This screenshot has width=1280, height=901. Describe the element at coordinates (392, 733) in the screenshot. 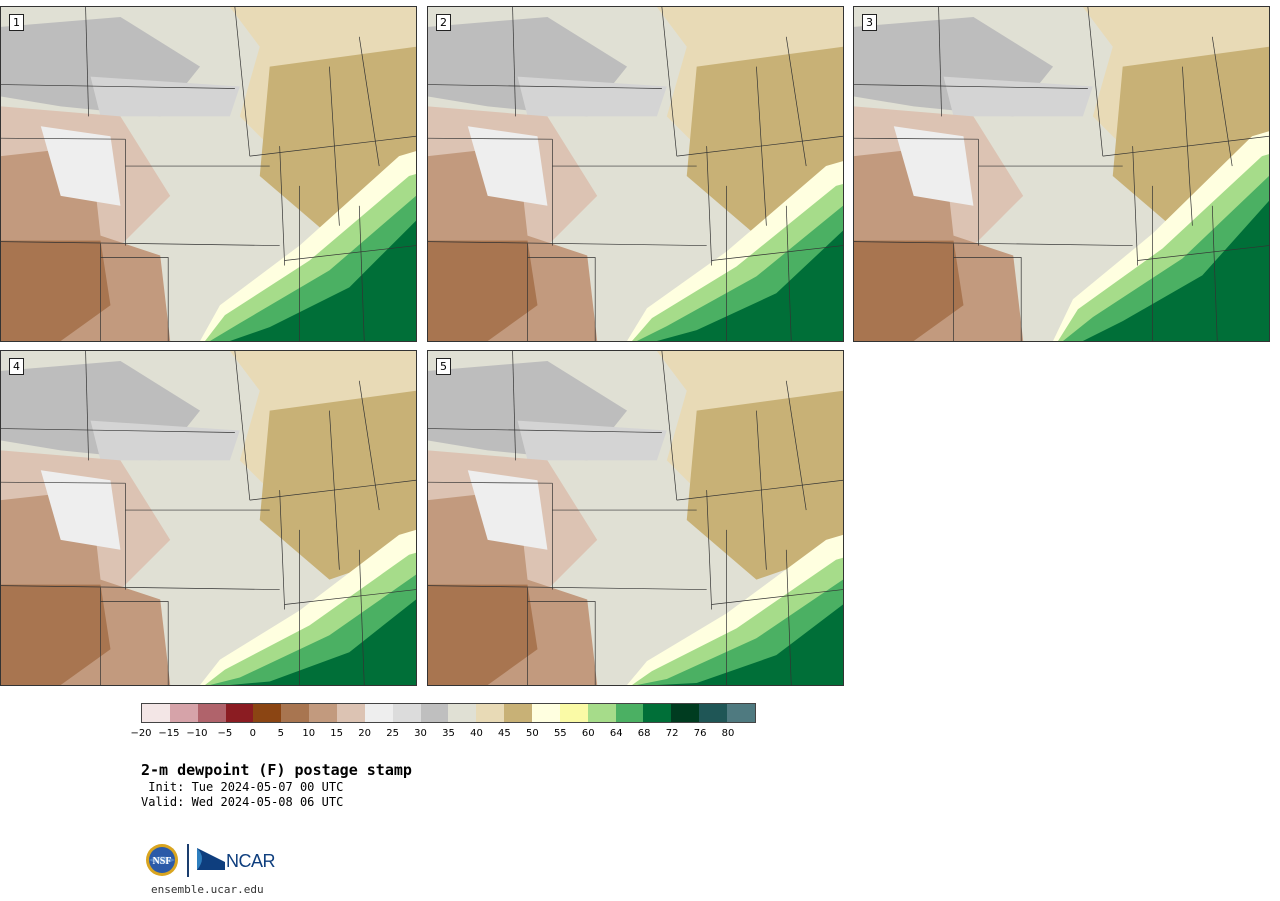

I see `colorbar-tick-label: 25` at that location.